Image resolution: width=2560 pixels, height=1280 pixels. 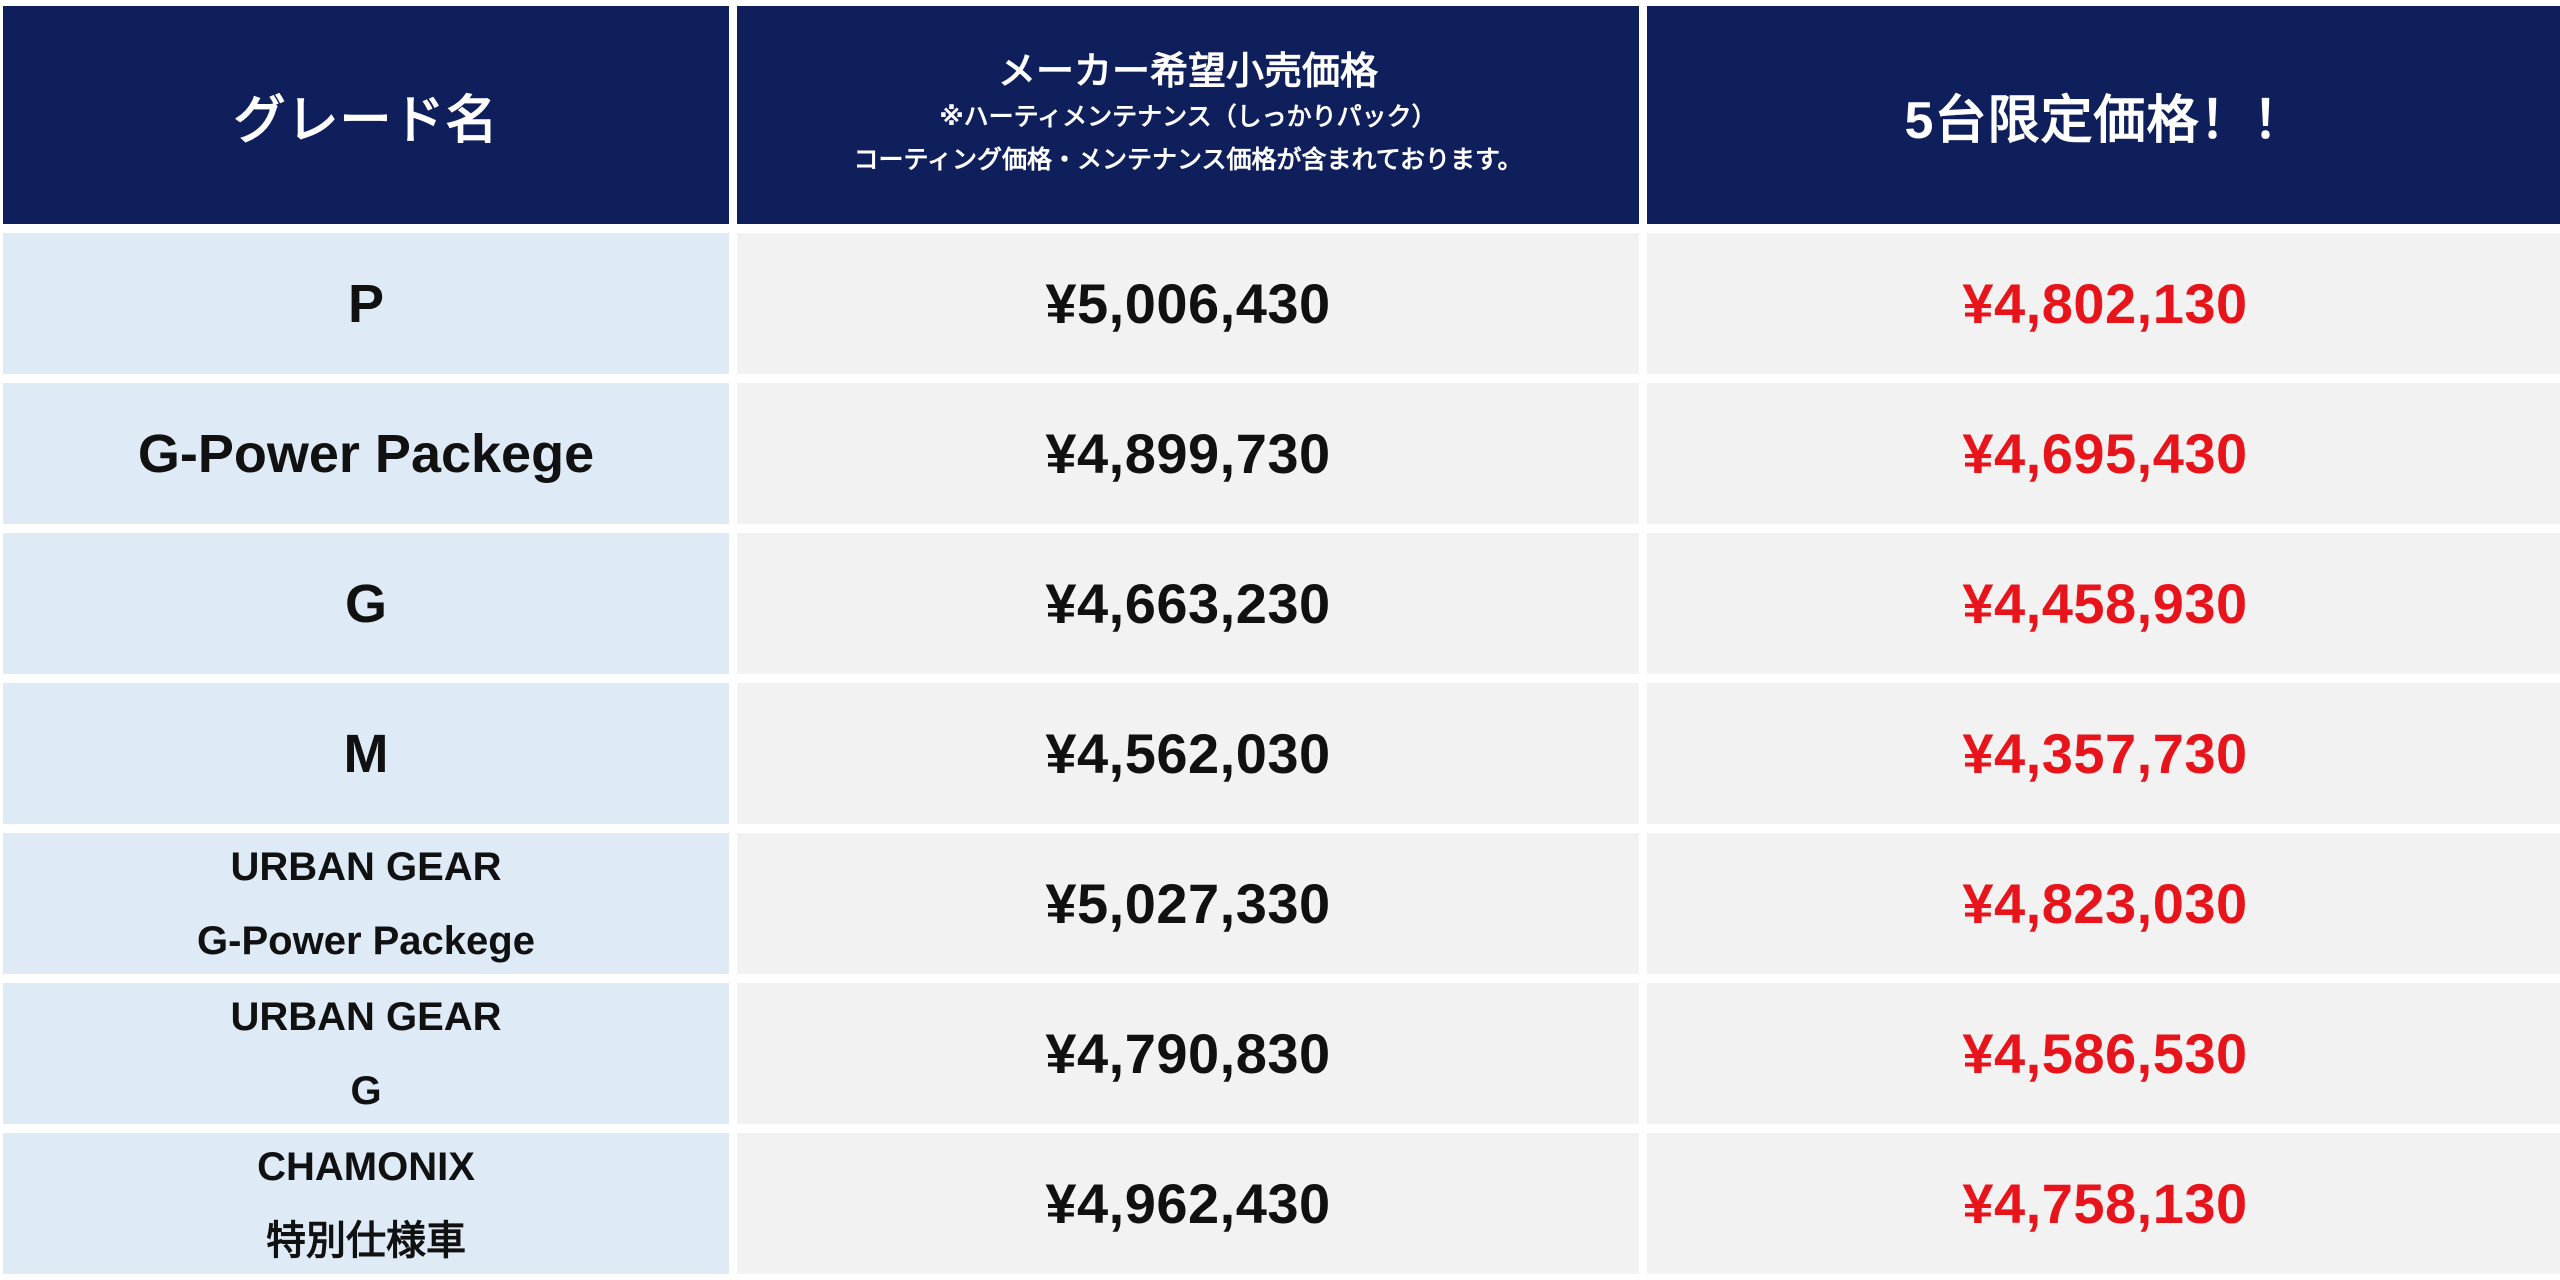 I want to click on grade-name: M, so click(x=366, y=753).